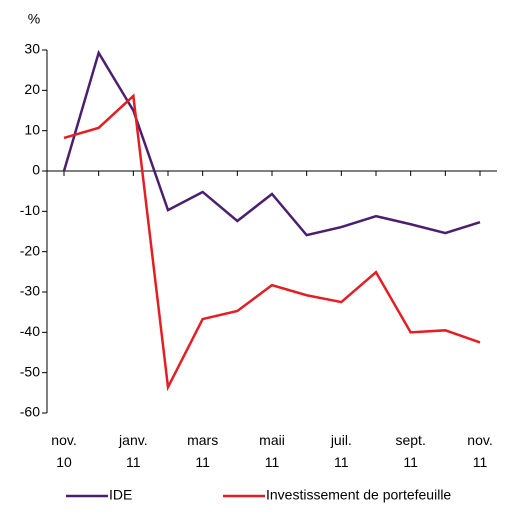 The width and height of the screenshot is (513, 514). What do you see at coordinates (30, 291) in the screenshot?
I see `y-tick-label: -30` at bounding box center [30, 291].